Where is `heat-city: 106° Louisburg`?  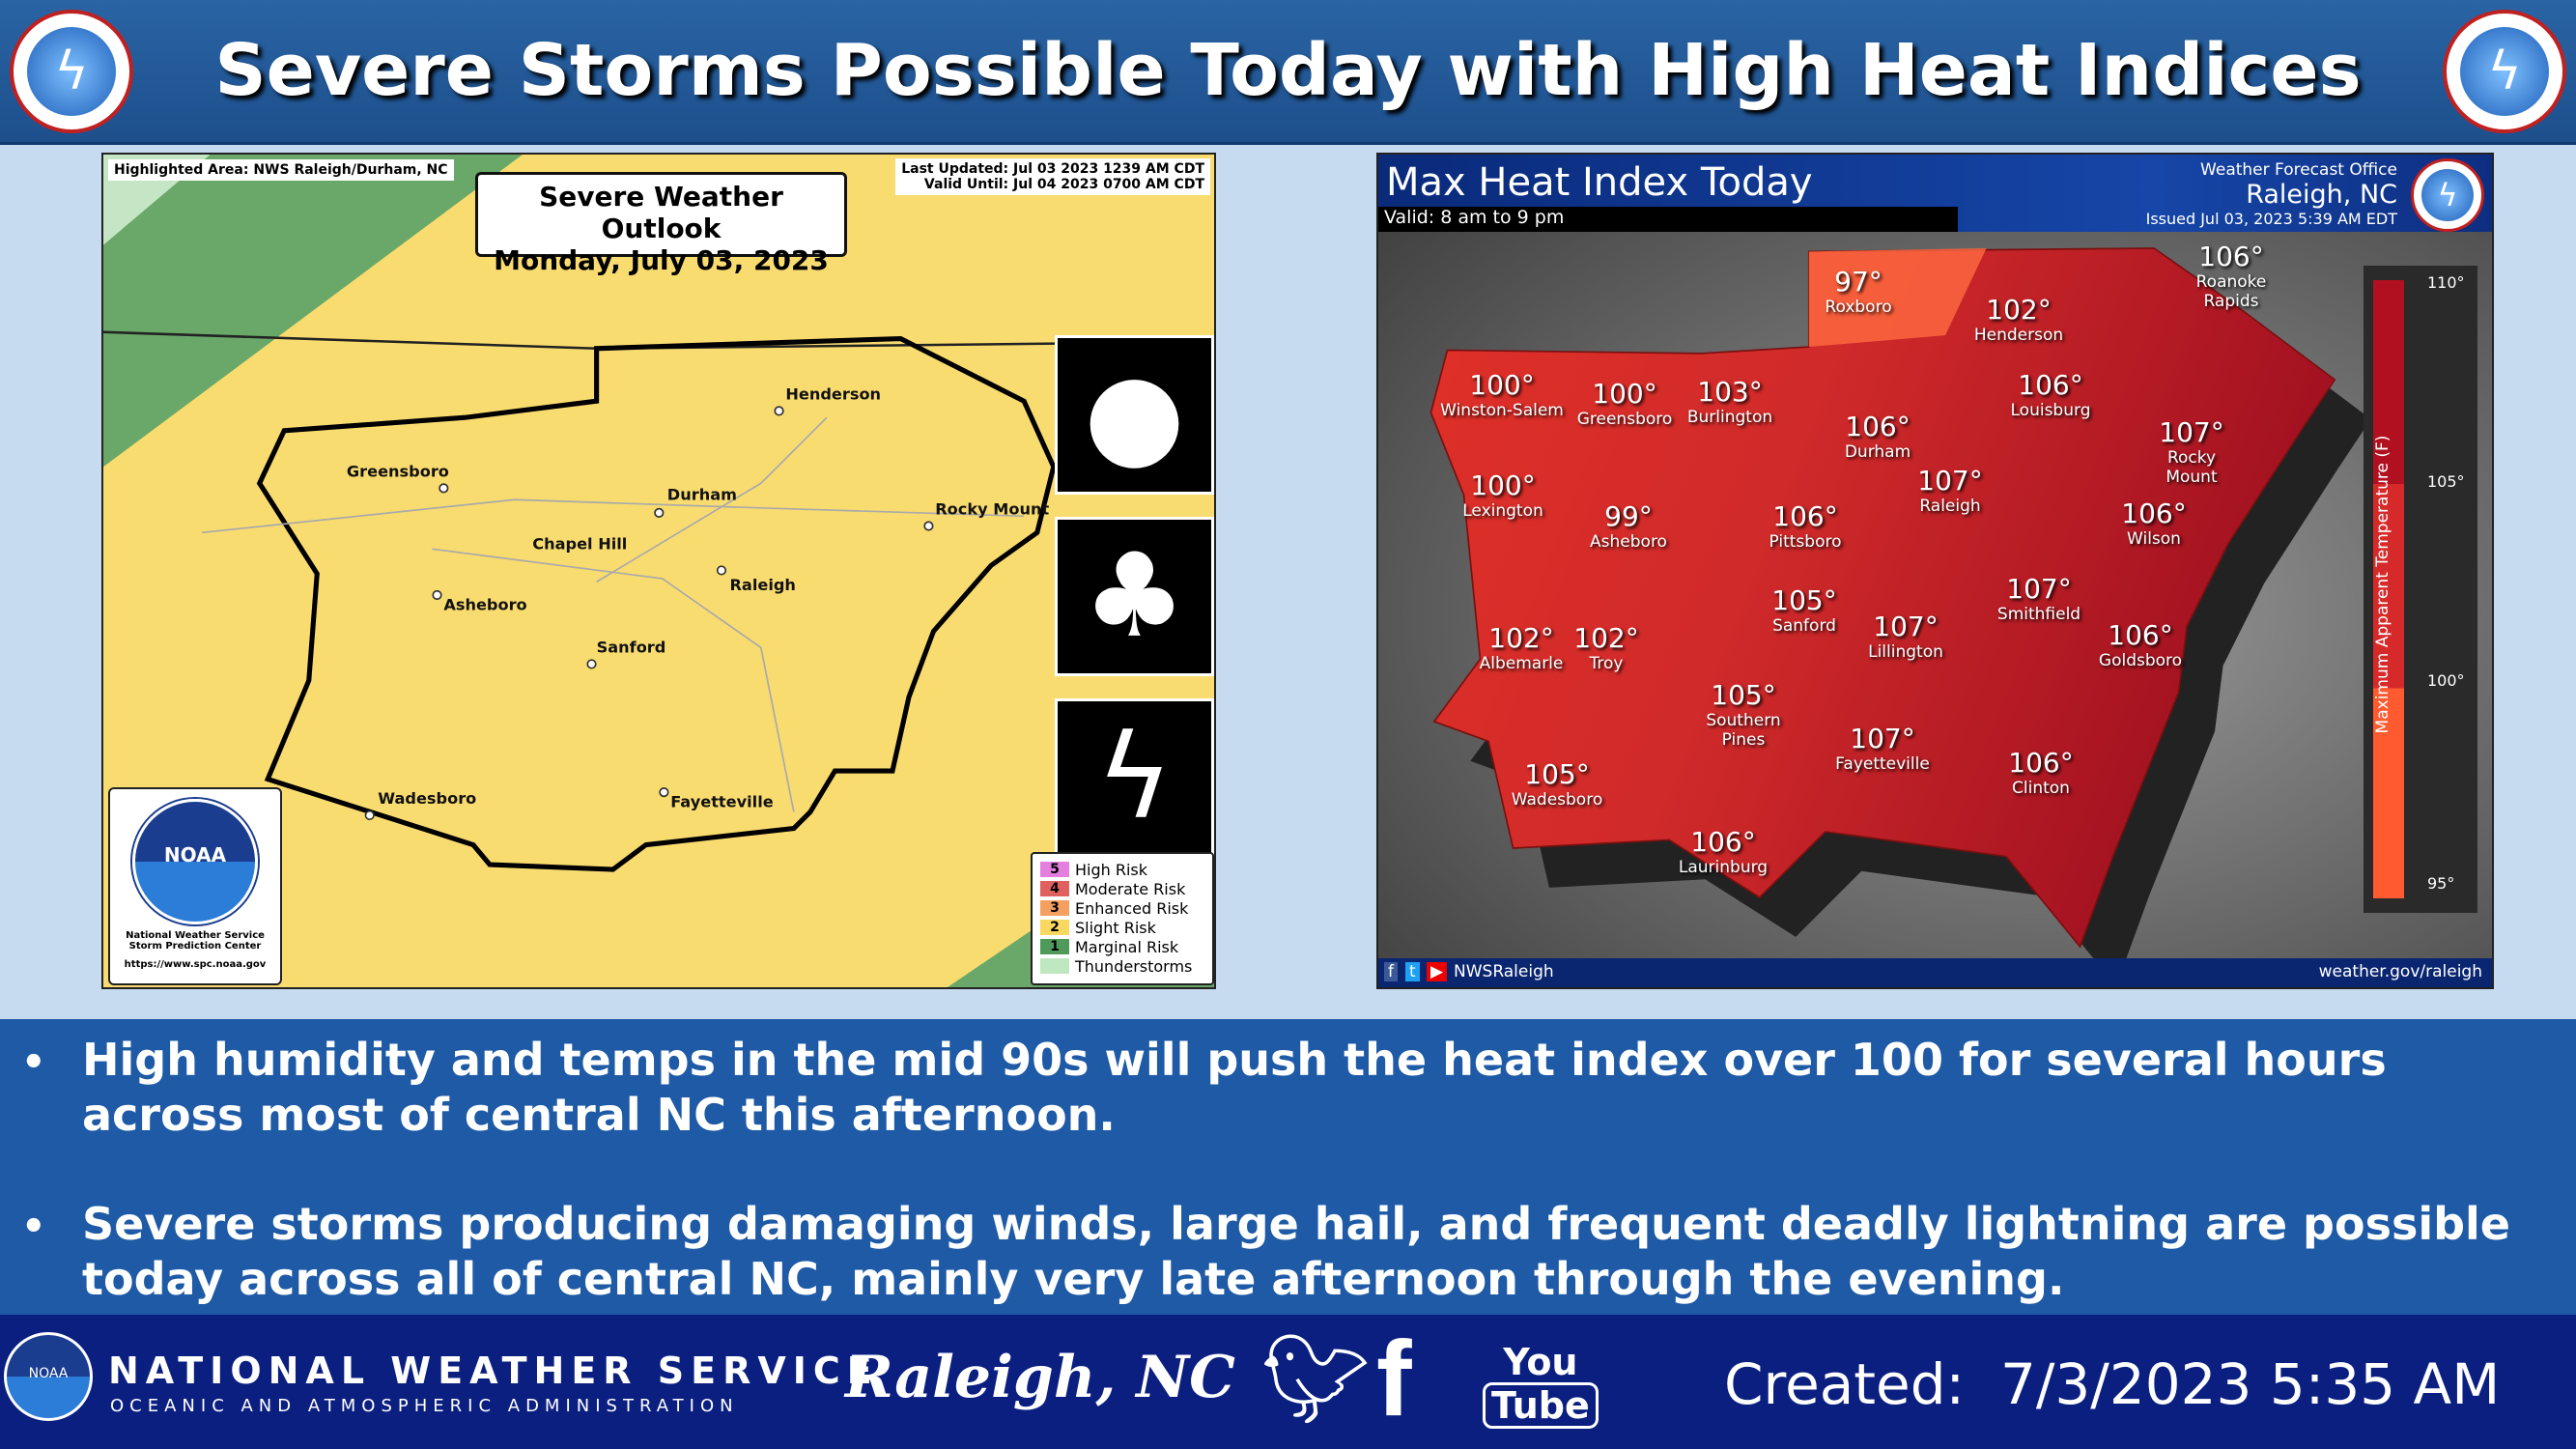
heat-city: 106° Louisburg is located at coordinates (2050, 395).